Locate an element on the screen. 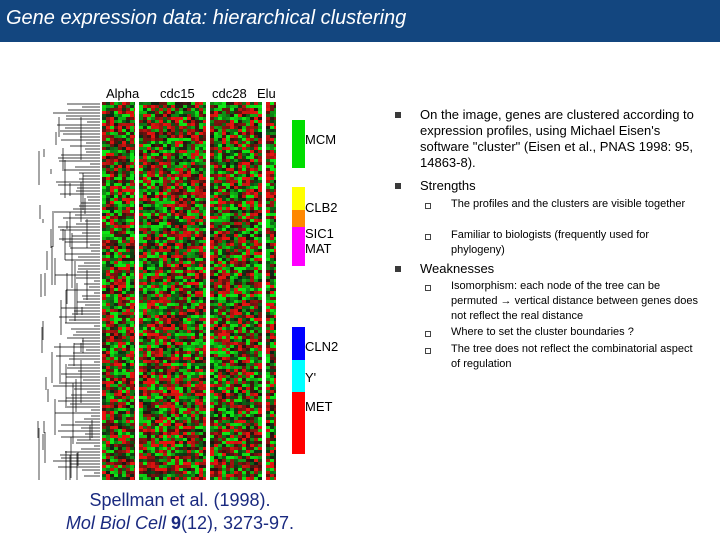 This screenshot has height=540, width=720. reference-volume: 9 is located at coordinates (175, 523).